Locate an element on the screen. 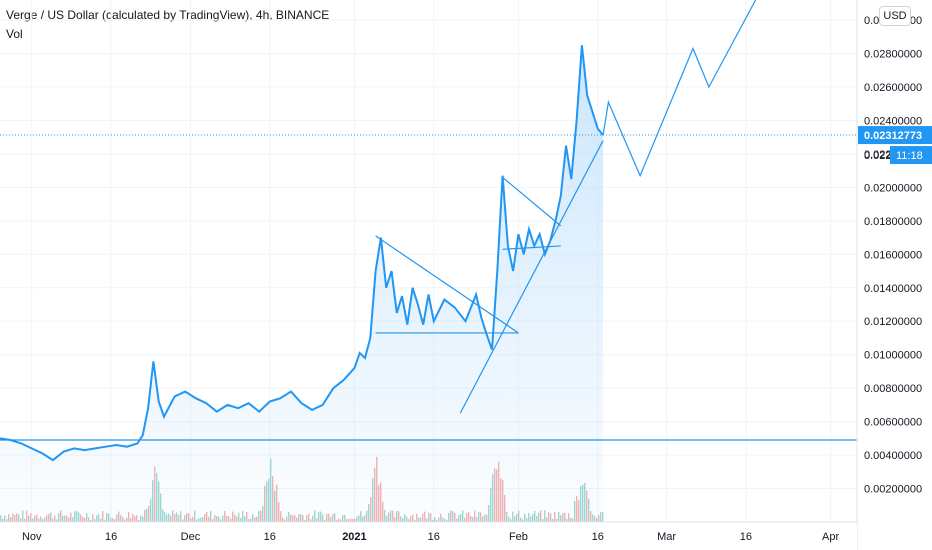  time-axis: Nov 16 Dec 16 2021 16 Feb 16 Mar 16 Apr is located at coordinates (428, 535).